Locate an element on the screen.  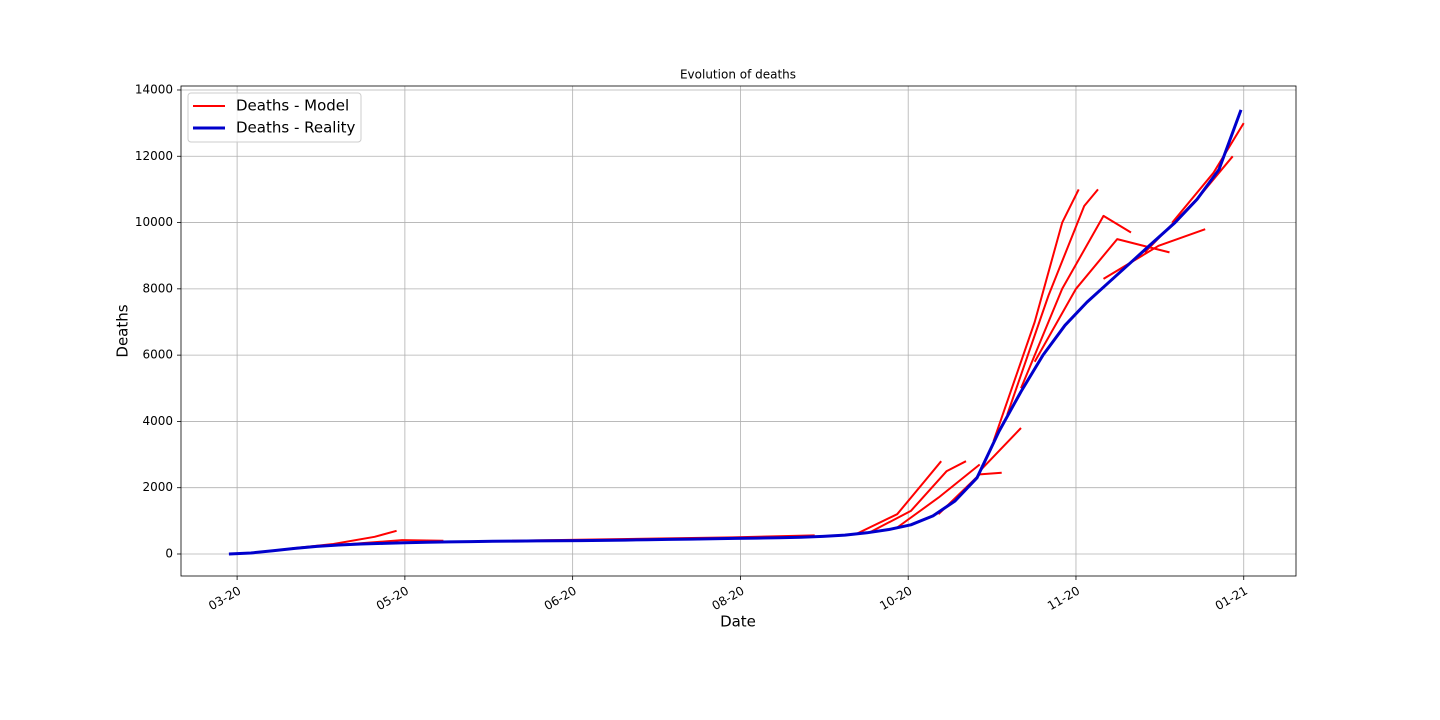
x-tick-label: 03-20 is located at coordinates (224, 599).